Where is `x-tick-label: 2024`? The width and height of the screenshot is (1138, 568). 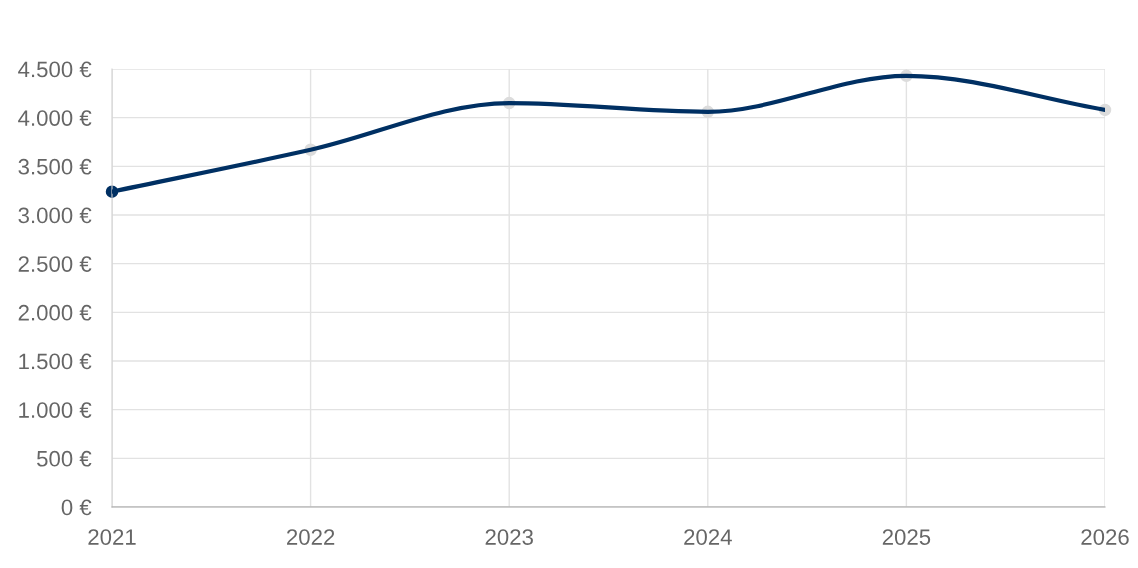 x-tick-label: 2024 is located at coordinates (708, 537).